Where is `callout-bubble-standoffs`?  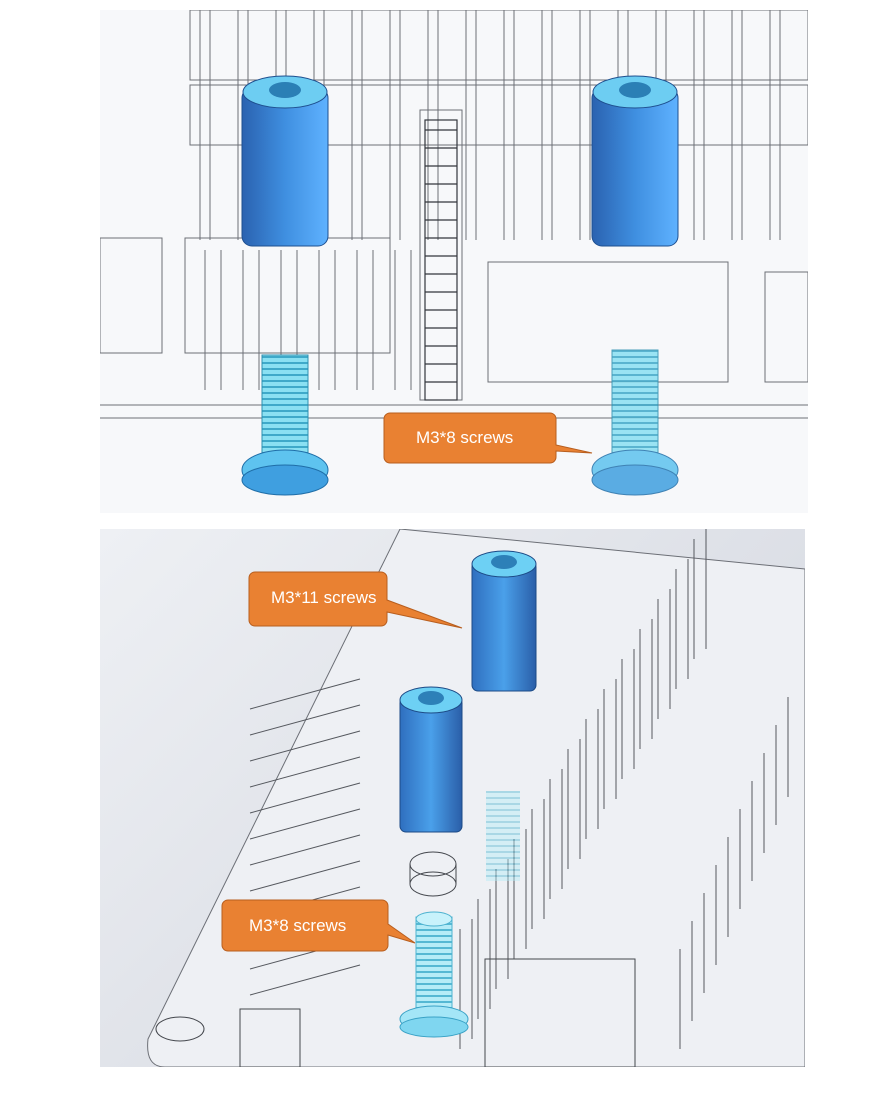
callout-bubble-standoffs is located at coordinates (355, 600).